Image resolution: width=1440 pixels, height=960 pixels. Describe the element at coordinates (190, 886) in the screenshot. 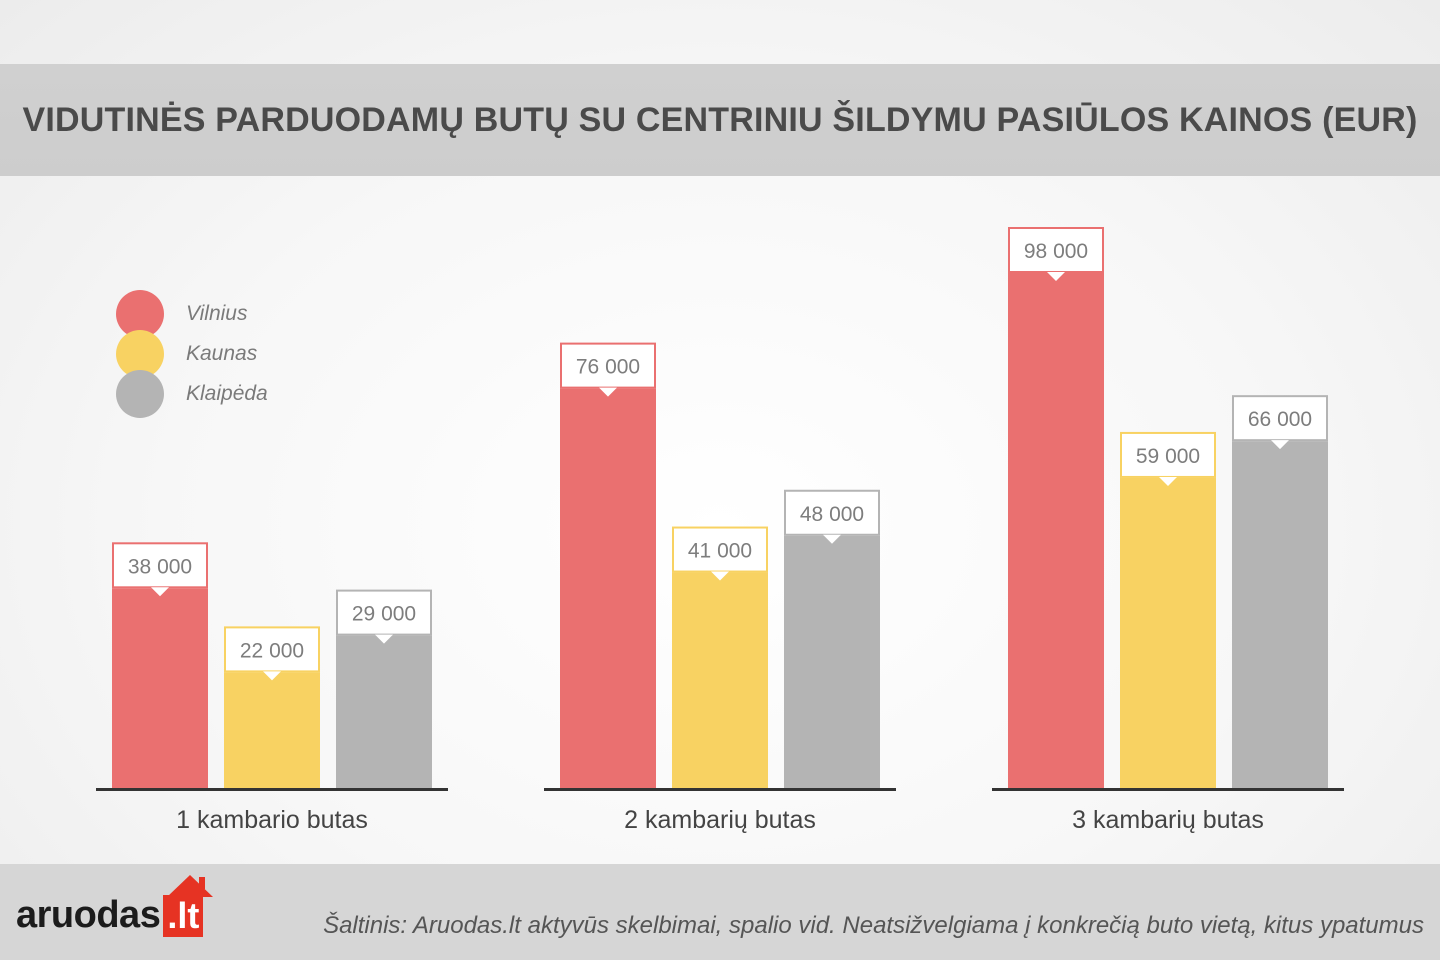

I see `house-roof-icon` at that location.